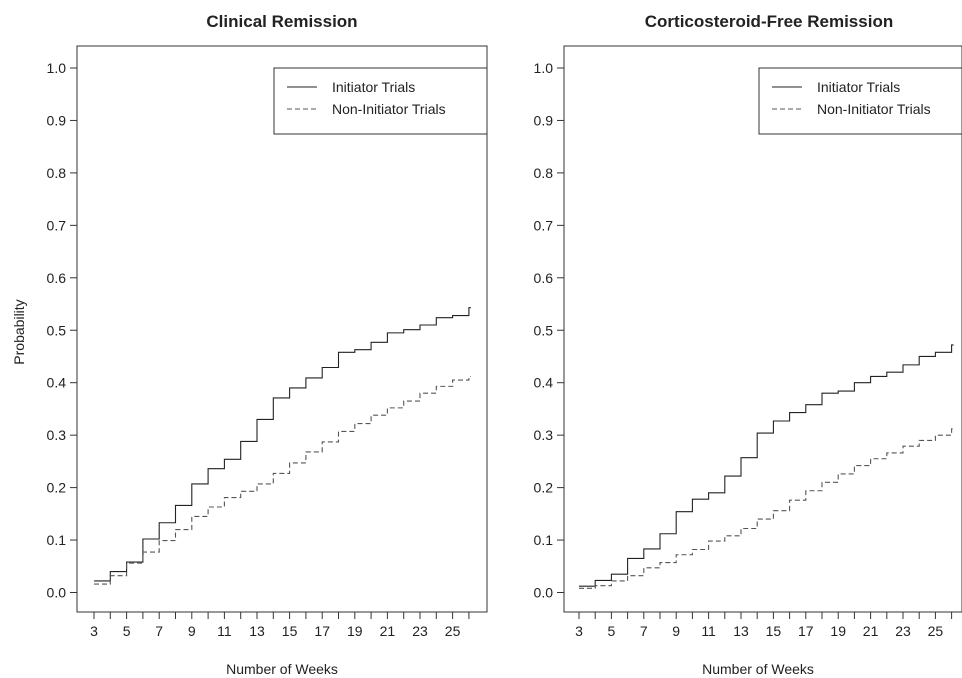 This screenshot has width=962, height=678. I want to click on series-line-initiator, so click(766, 465).